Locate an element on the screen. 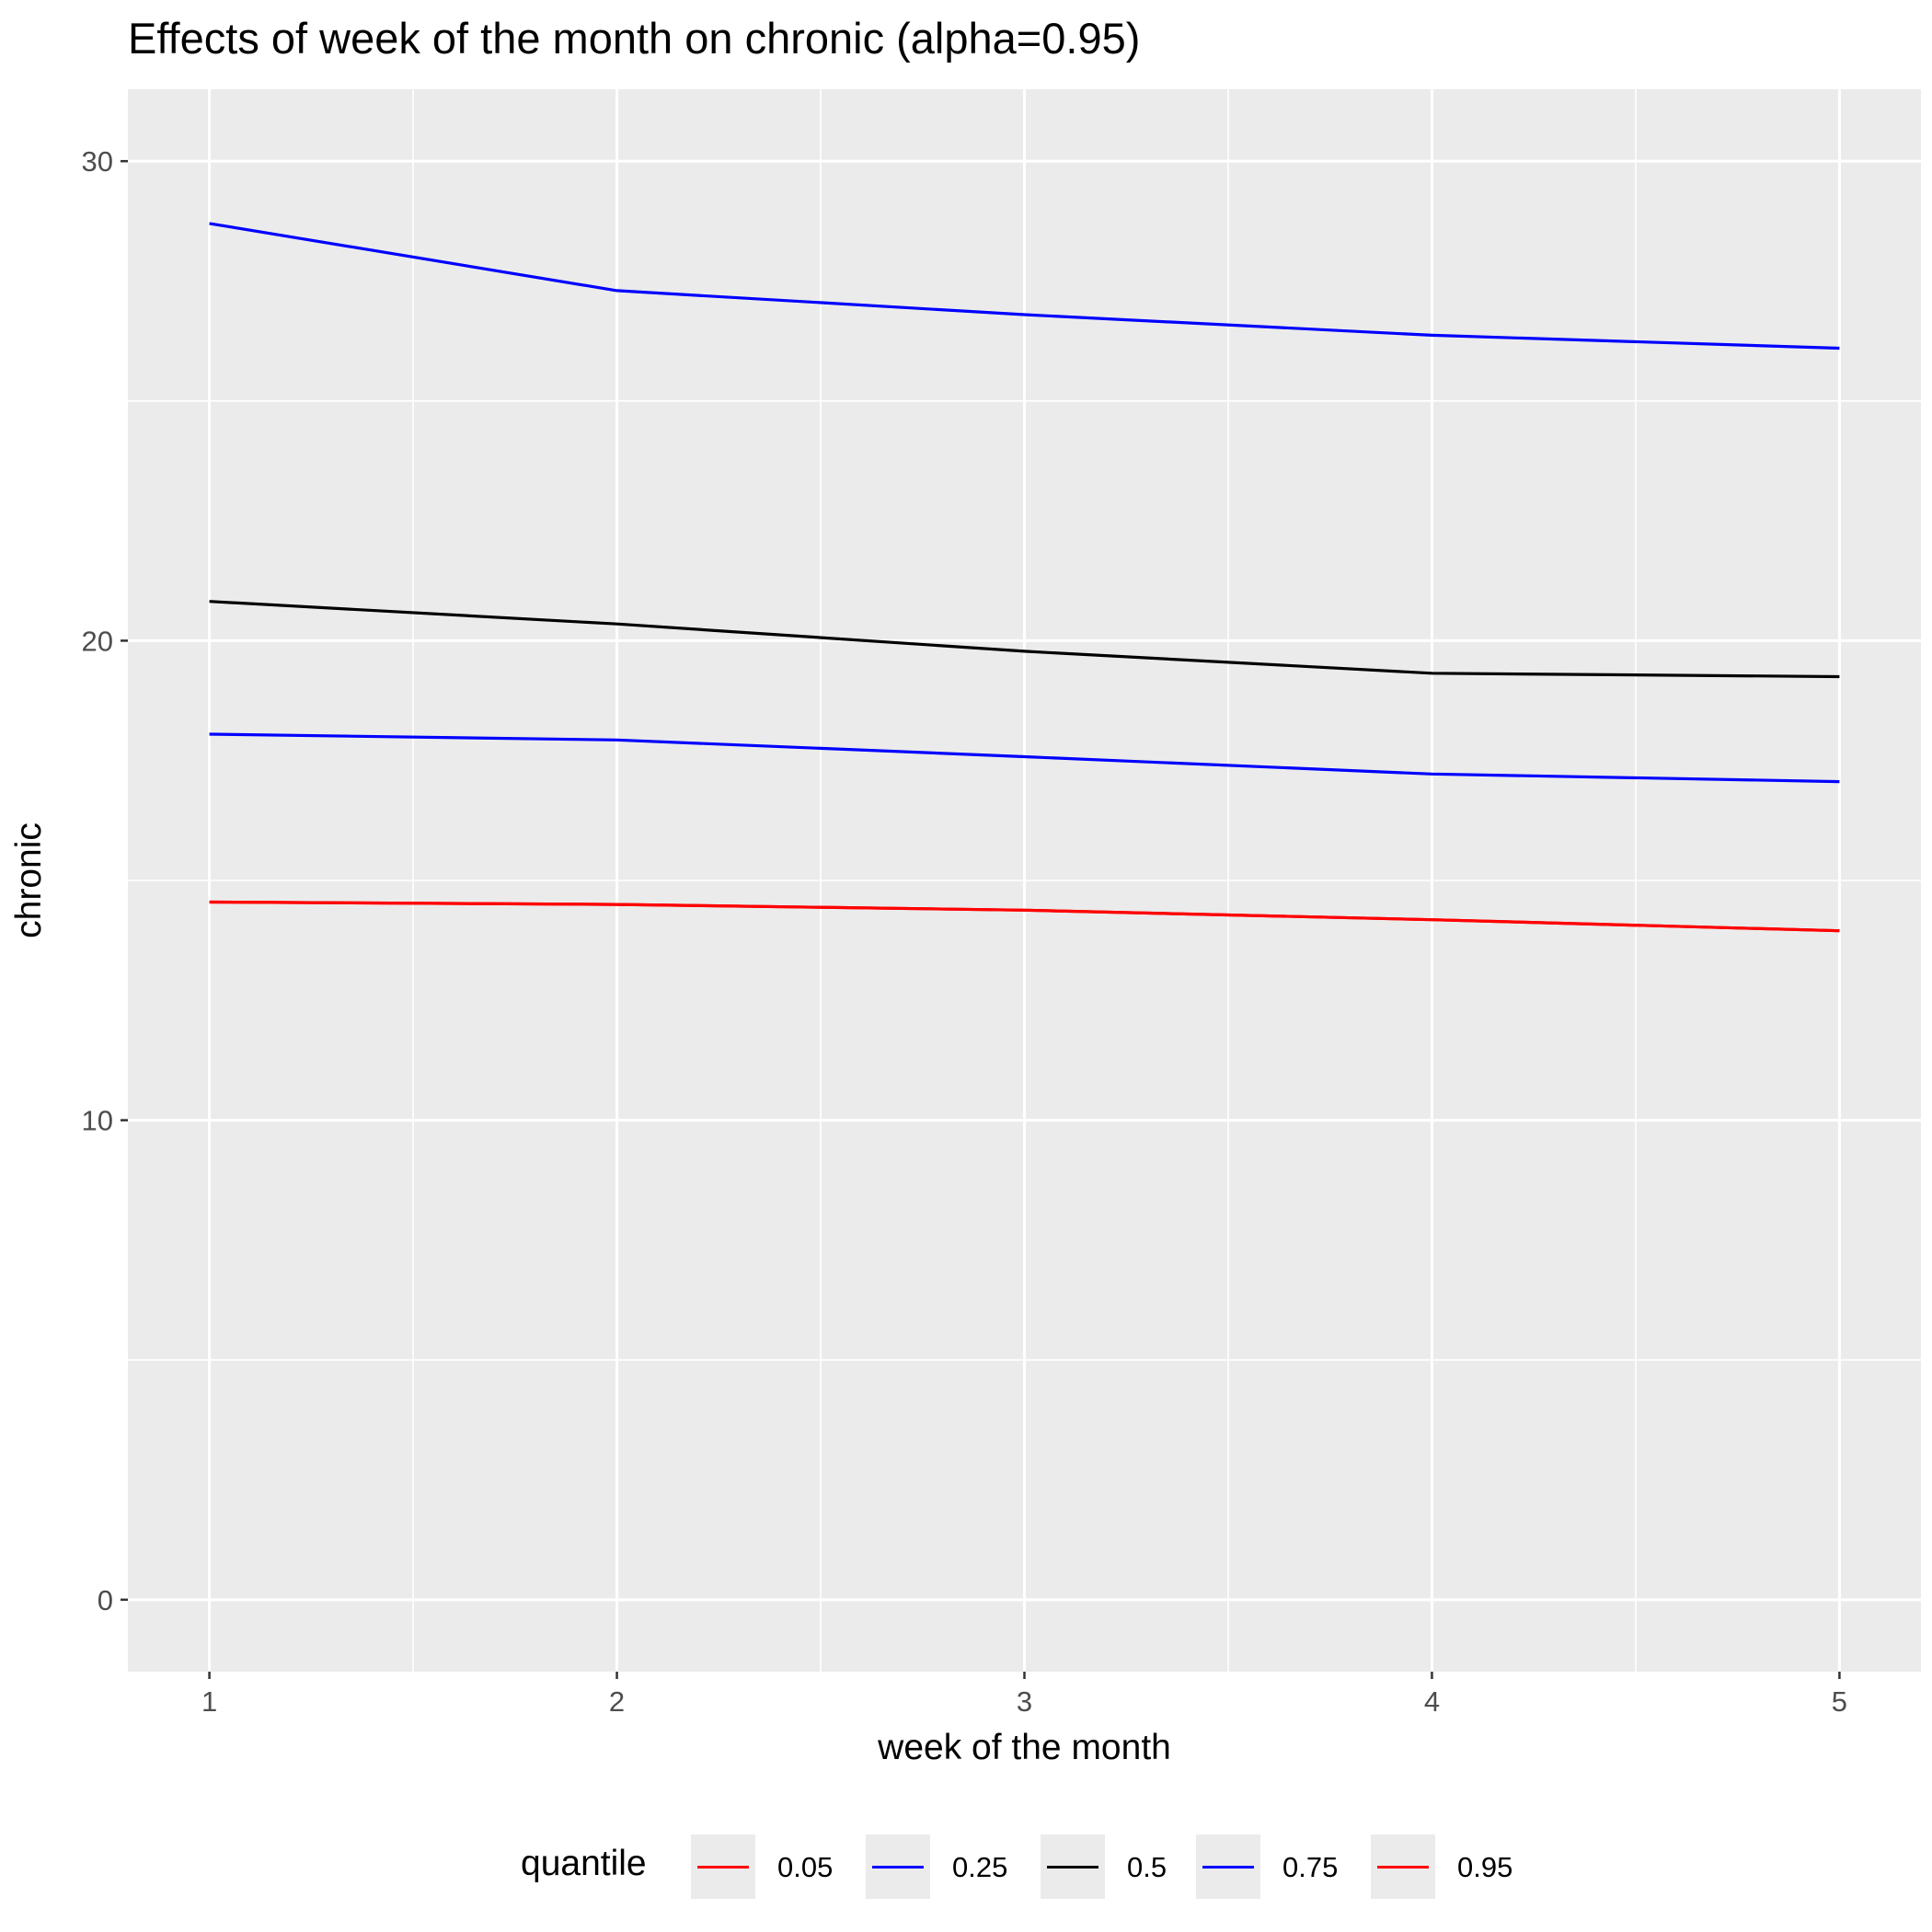  y-tick-label: 30 is located at coordinates (97, 161).